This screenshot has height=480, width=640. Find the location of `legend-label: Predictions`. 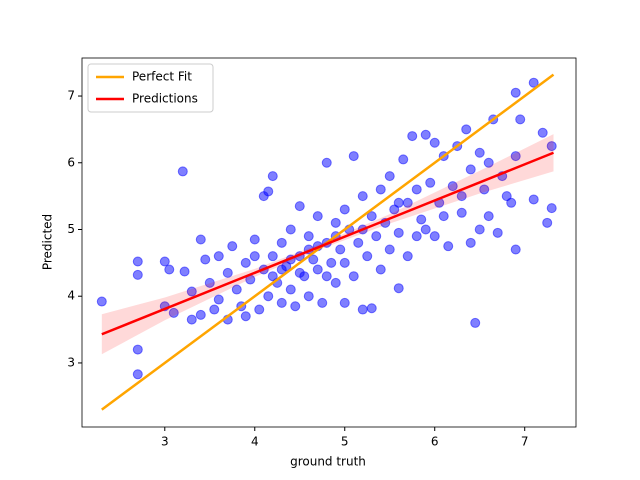

legend-label: Predictions is located at coordinates (165, 99).